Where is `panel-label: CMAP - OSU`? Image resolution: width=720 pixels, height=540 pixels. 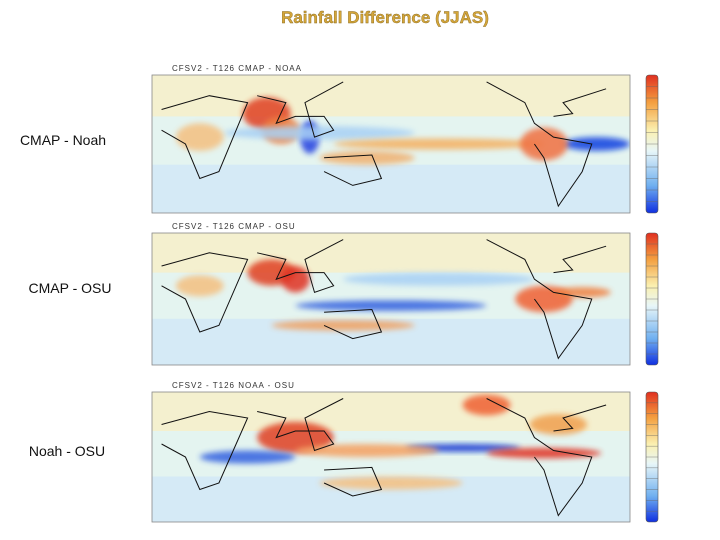 panel-label: CMAP - OSU is located at coordinates (70, 288).